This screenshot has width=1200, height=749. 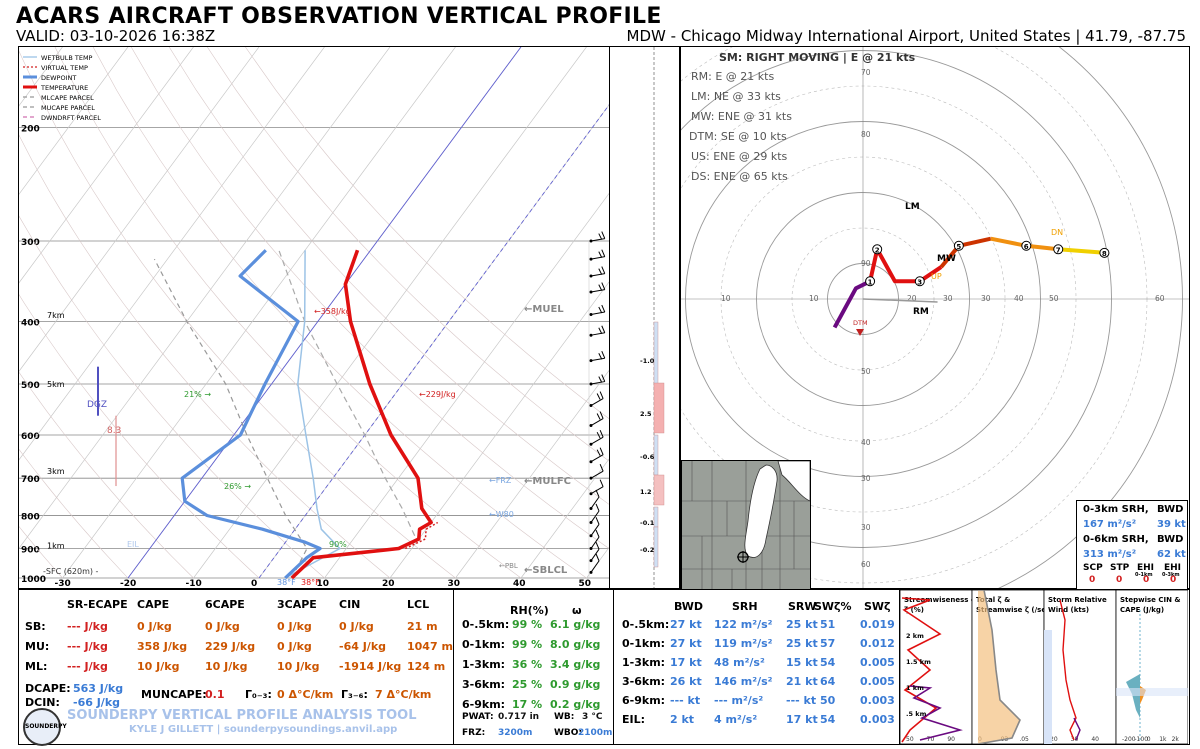 What do you see at coordinates (682, 719) in the screenshot?
I see `kinematic-cell: 2 kt` at bounding box center [682, 719].